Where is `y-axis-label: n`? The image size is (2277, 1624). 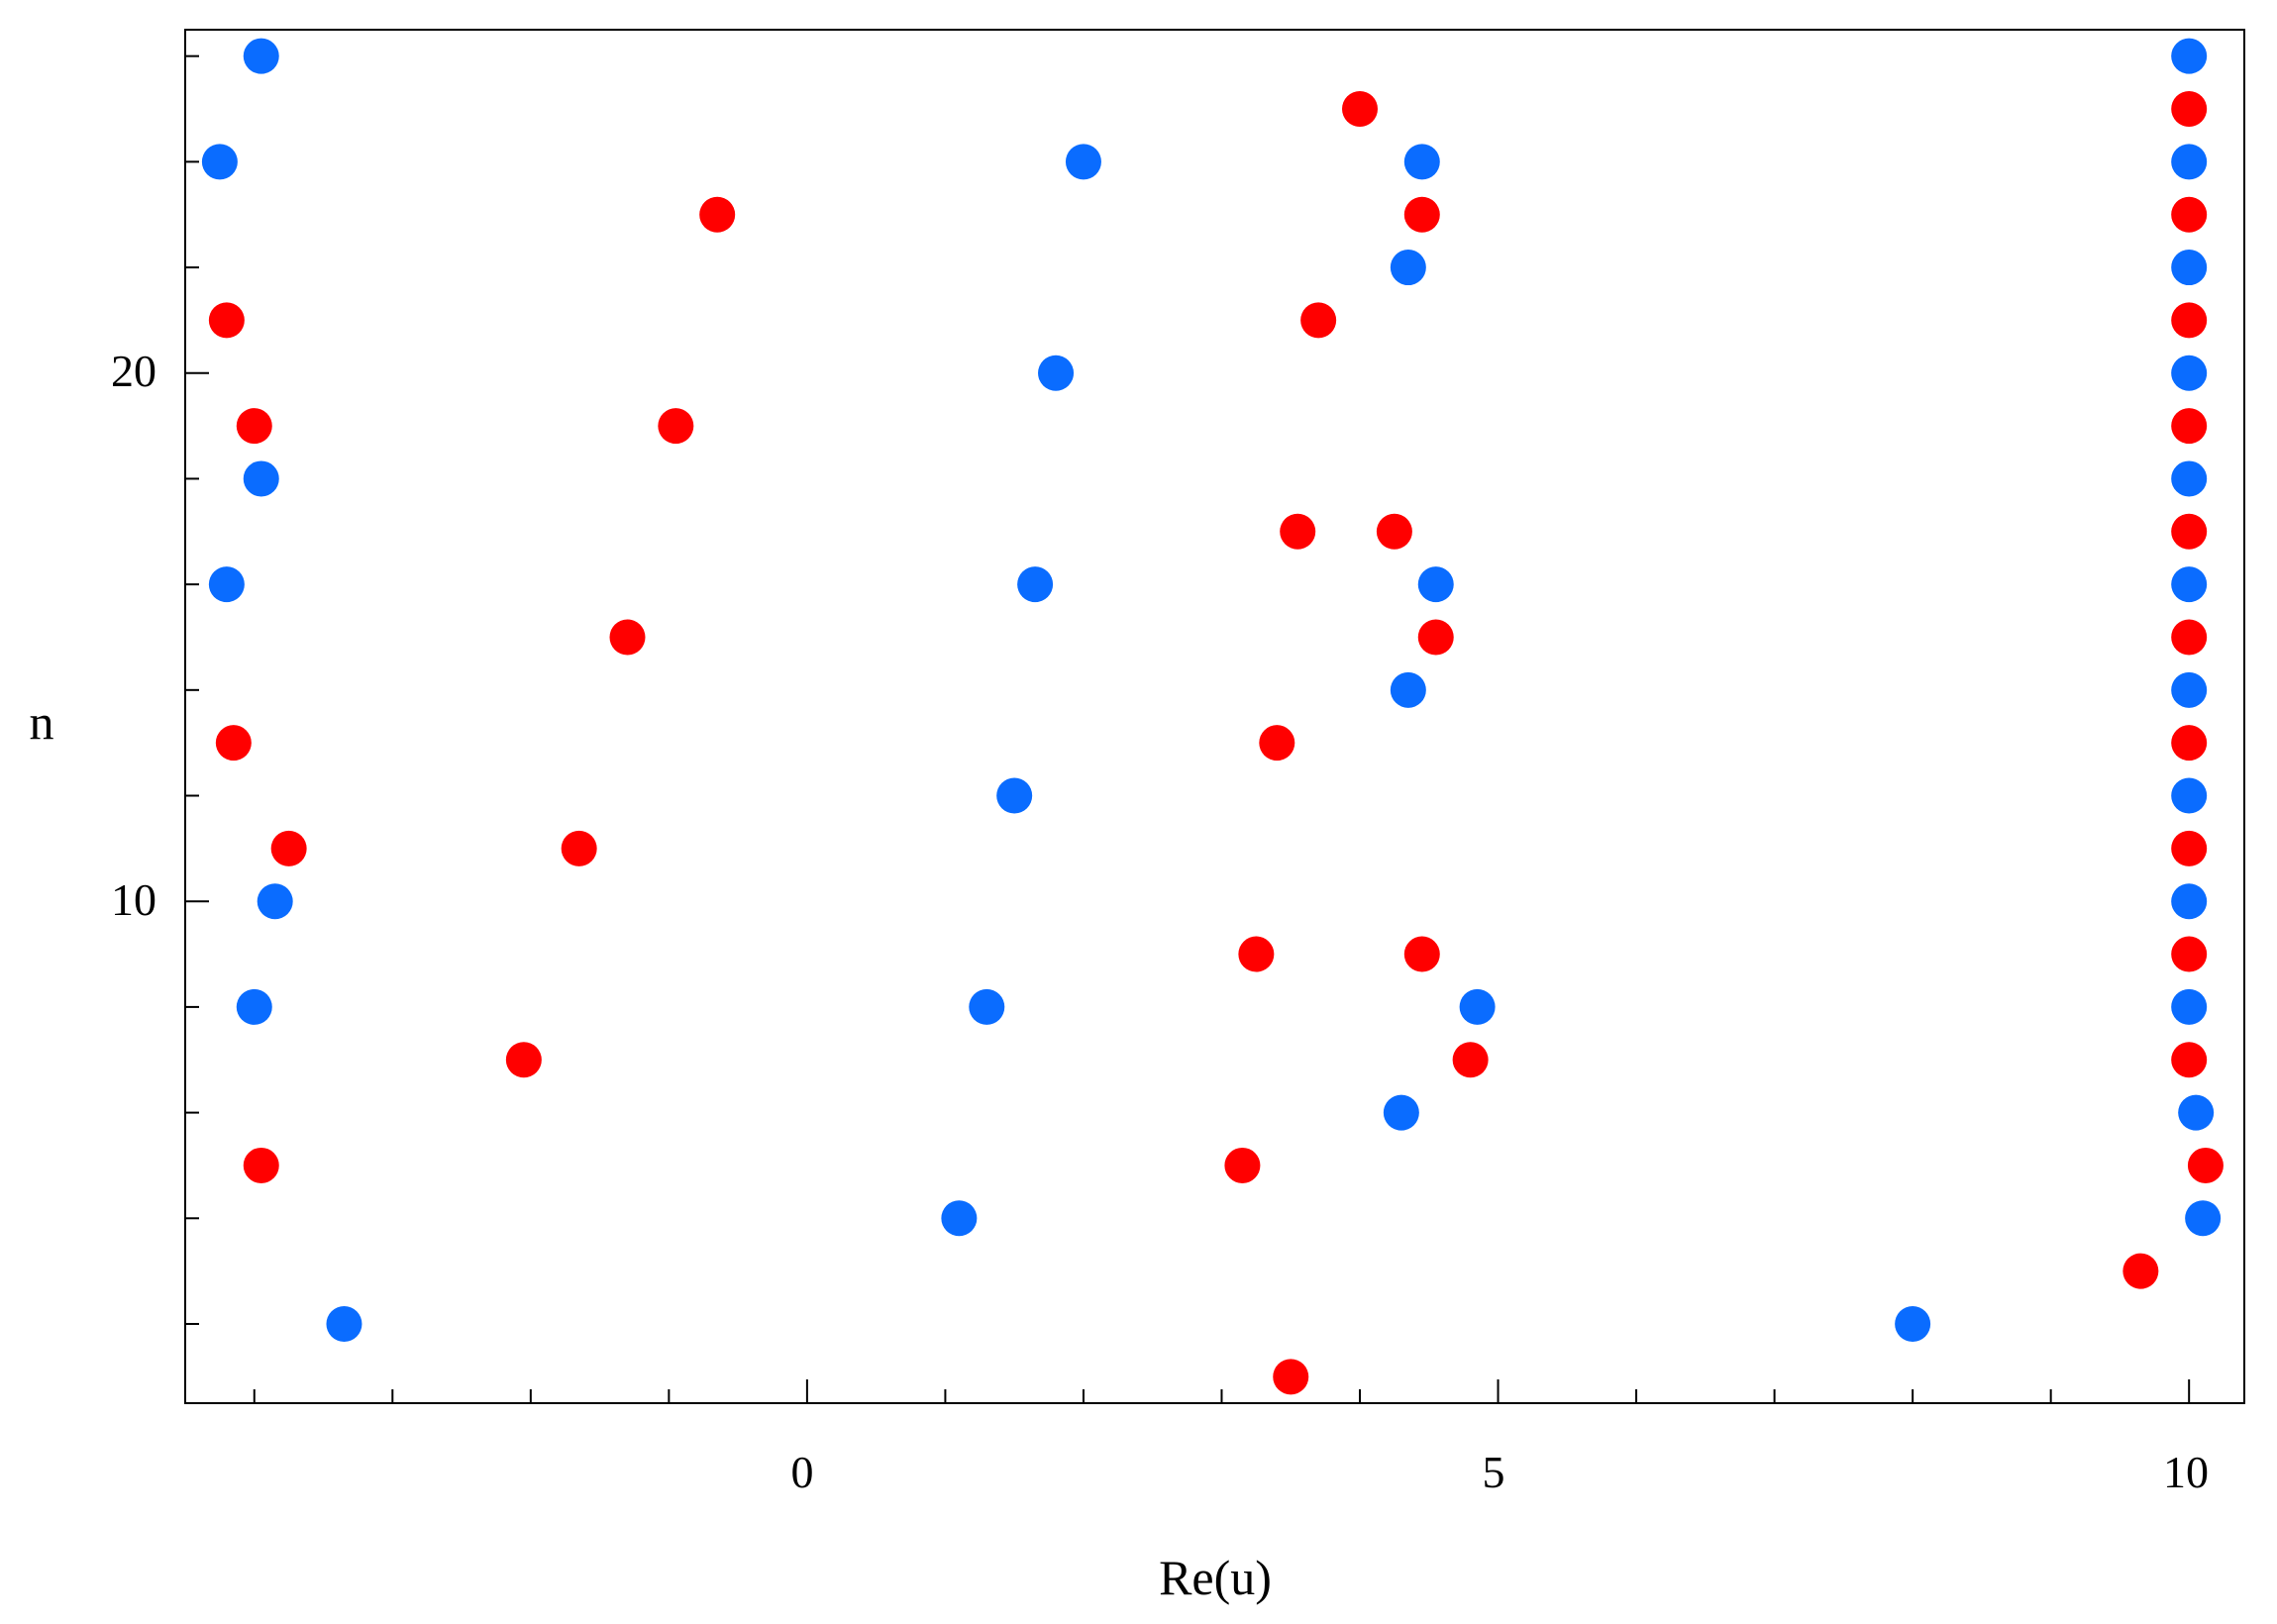 y-axis-label: n is located at coordinates (42, 722).